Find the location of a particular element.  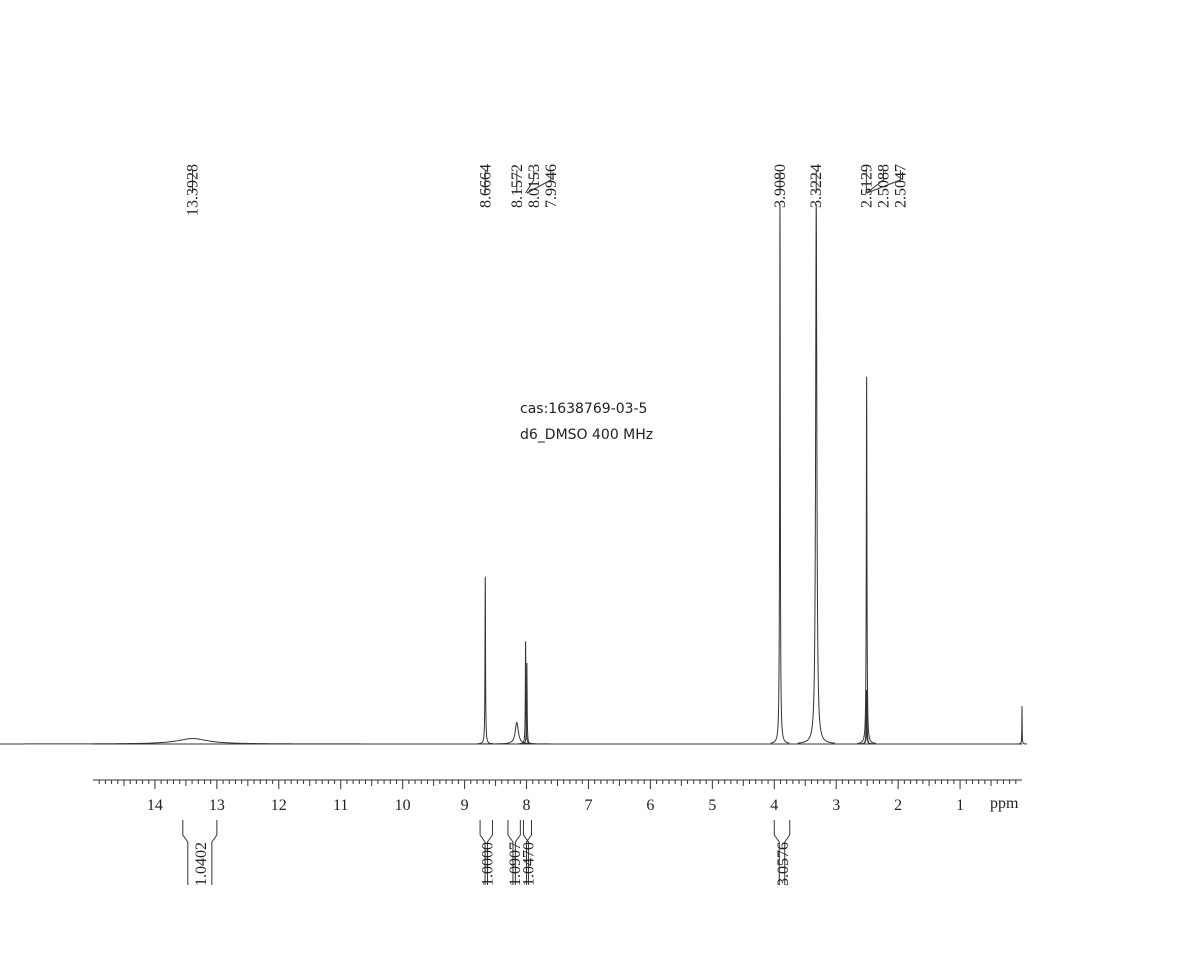

annotation: d6_DMSO 400 MHz is located at coordinates (586, 435).